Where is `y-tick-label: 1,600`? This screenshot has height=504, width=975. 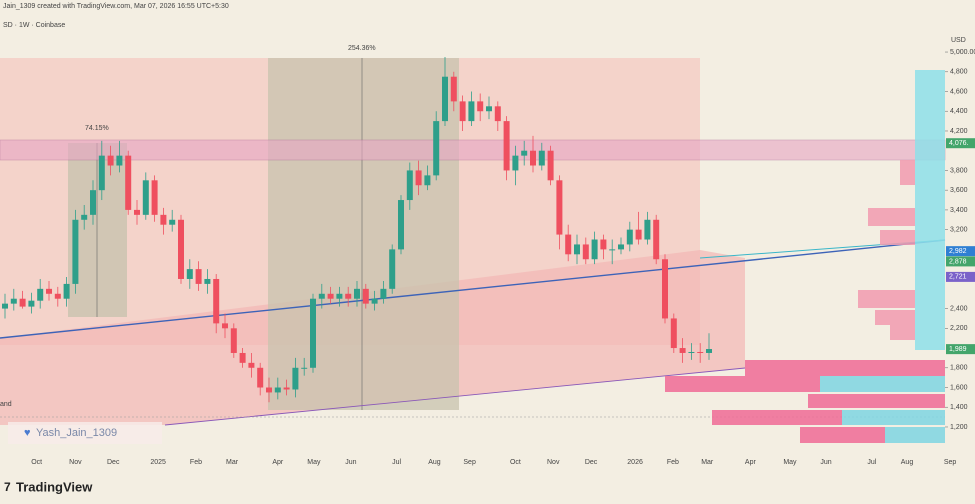
y-tick-label: 1,600 is located at coordinates (959, 387).